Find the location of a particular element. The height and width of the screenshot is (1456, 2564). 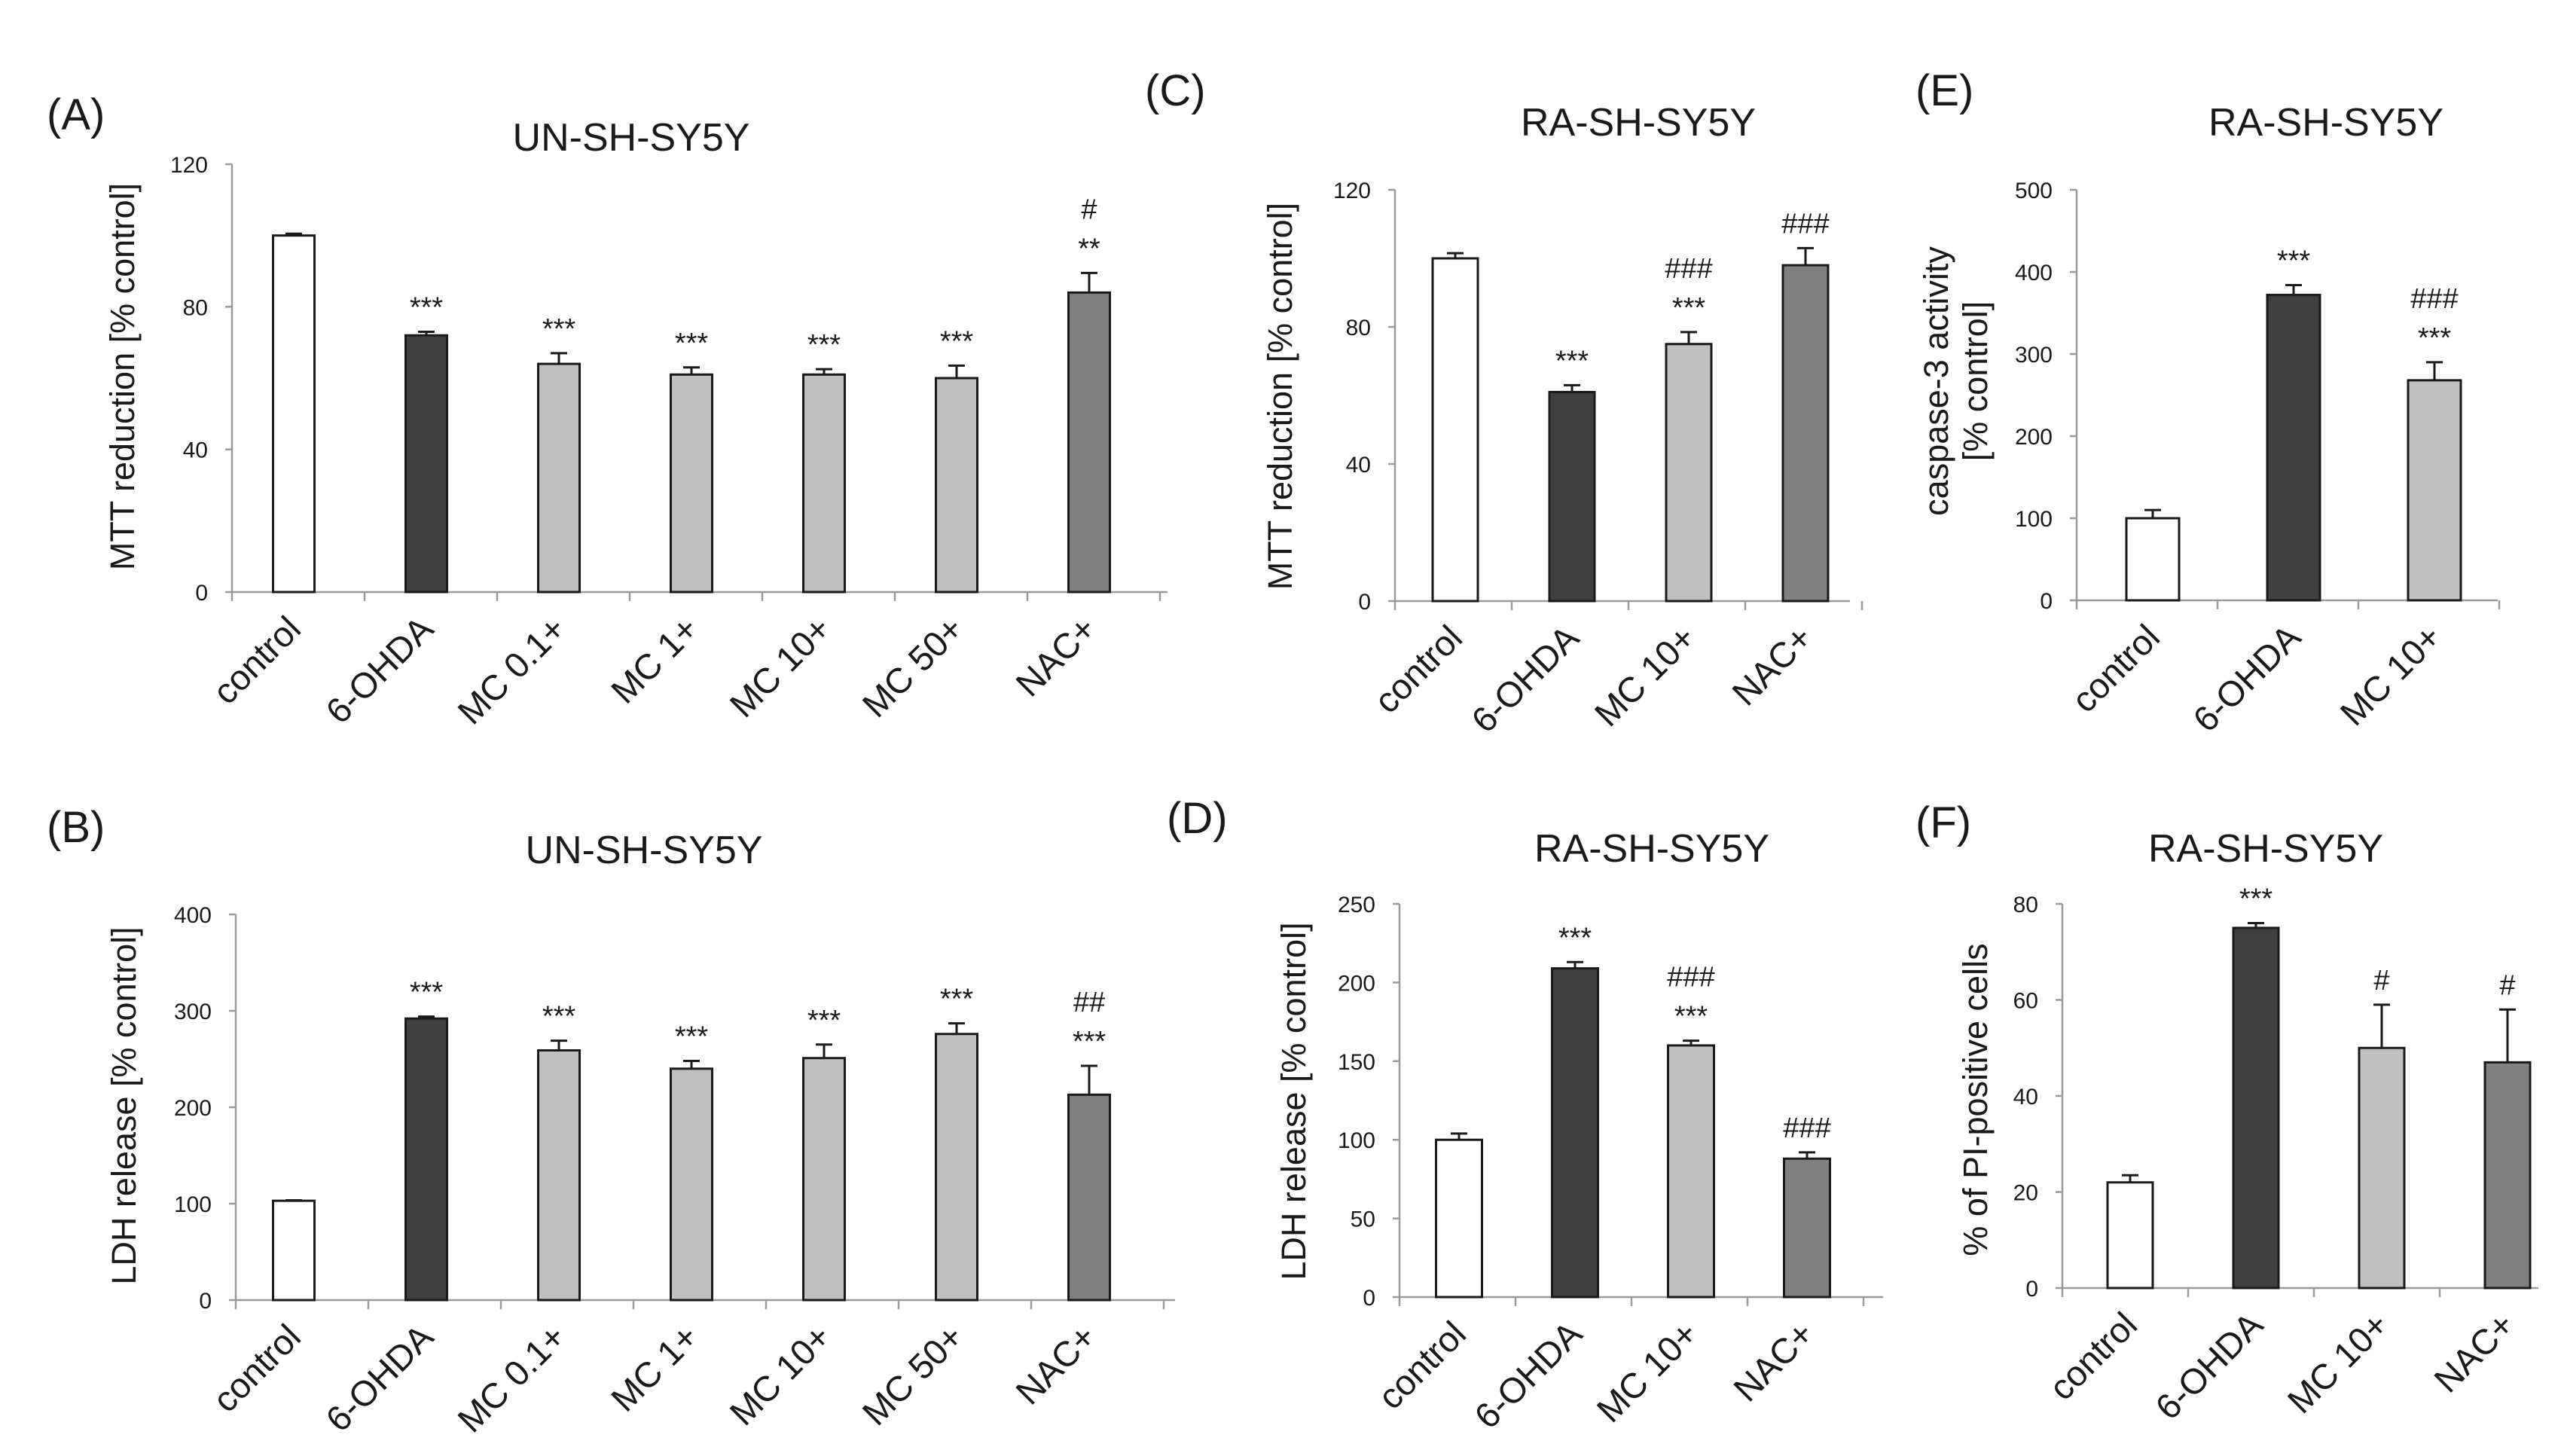

panel-e-letter: (E) is located at coordinates (1944, 90).